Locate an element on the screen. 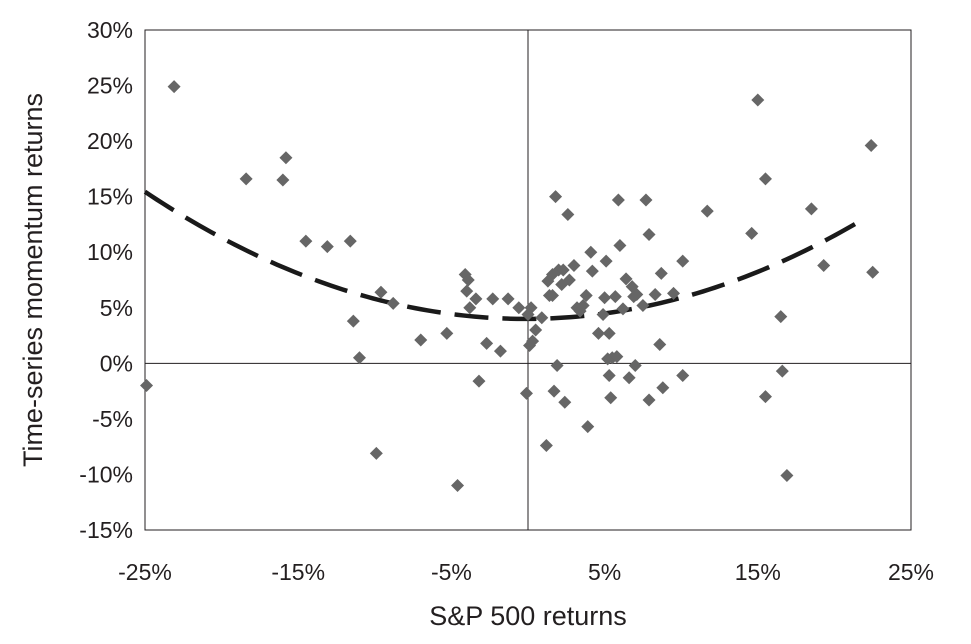  y-tick-labels: -15% -10% -5% 0% 5% 10% 15% 20% 25% 30% is located at coordinates (106, 280).